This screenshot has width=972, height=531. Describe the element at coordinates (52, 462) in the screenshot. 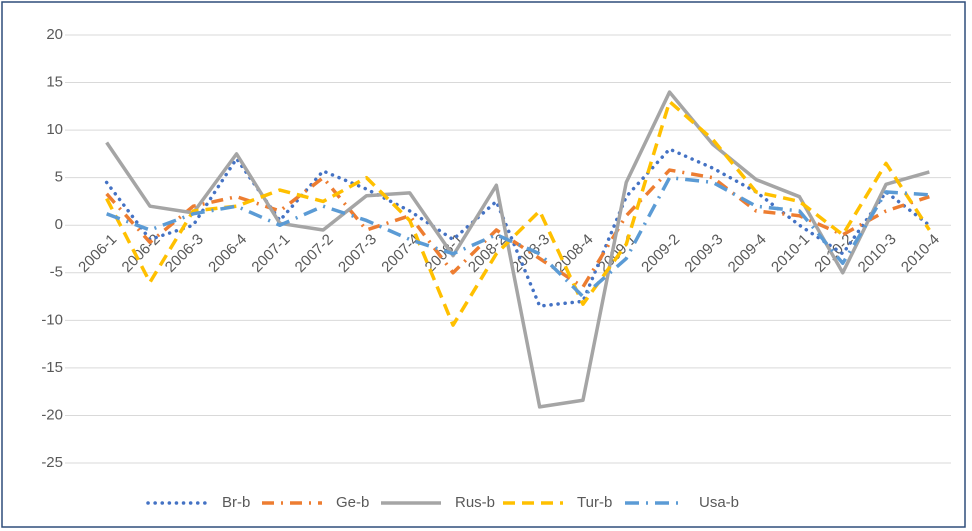

I see `y-tick-label: -25` at that location.